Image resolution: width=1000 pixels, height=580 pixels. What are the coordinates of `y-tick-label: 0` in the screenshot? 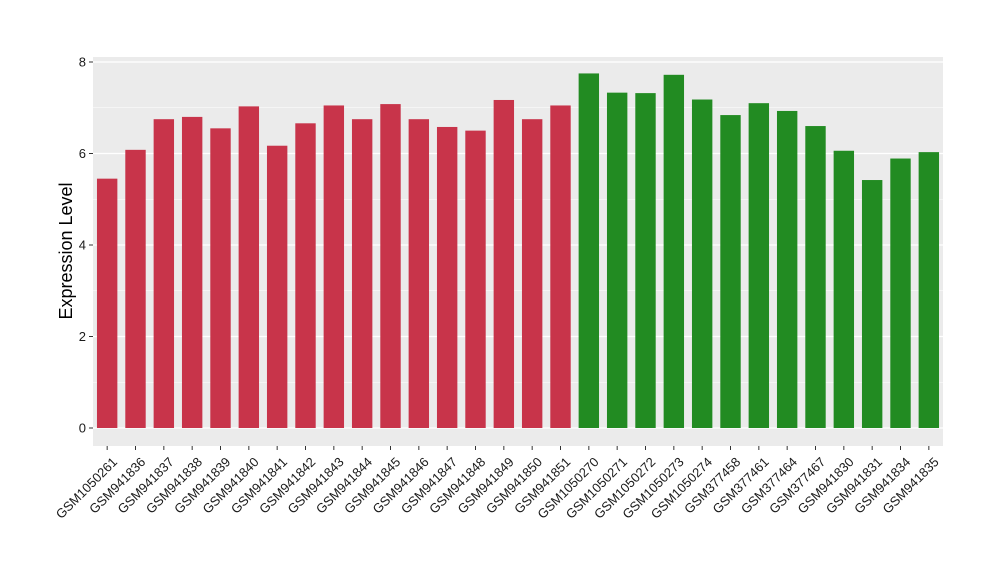 It's located at (82, 428).